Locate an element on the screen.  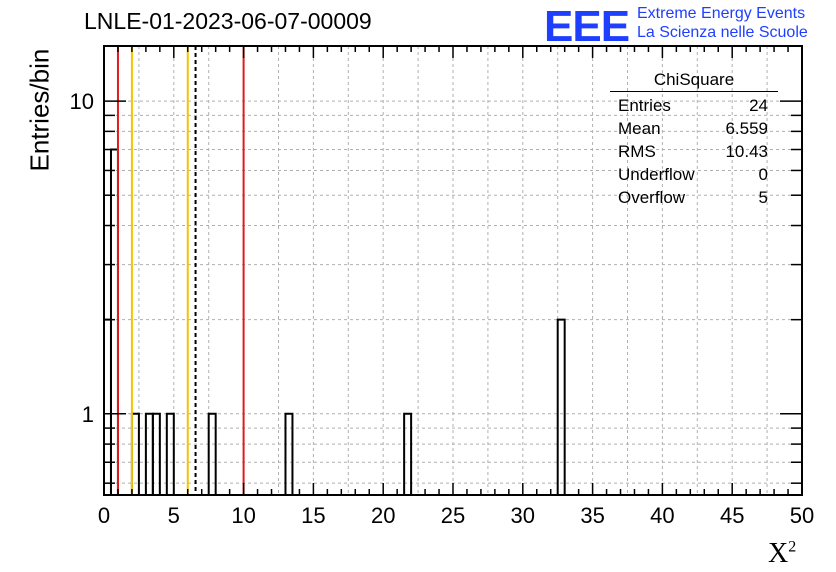
stats-row-mean: Mean 6.559 is located at coordinates (694, 128).